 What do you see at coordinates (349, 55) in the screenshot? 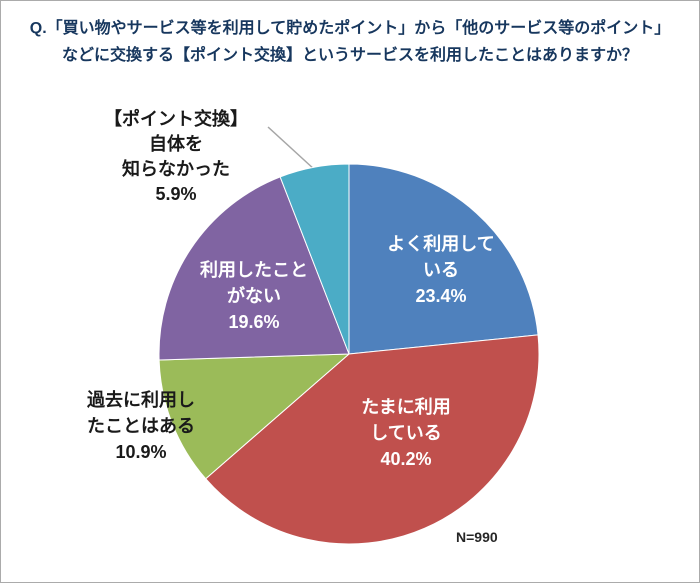
I see `chart-title-line2: などに交換する【ポイント交換】というサービスを利用したことはありますか？` at bounding box center [349, 55].